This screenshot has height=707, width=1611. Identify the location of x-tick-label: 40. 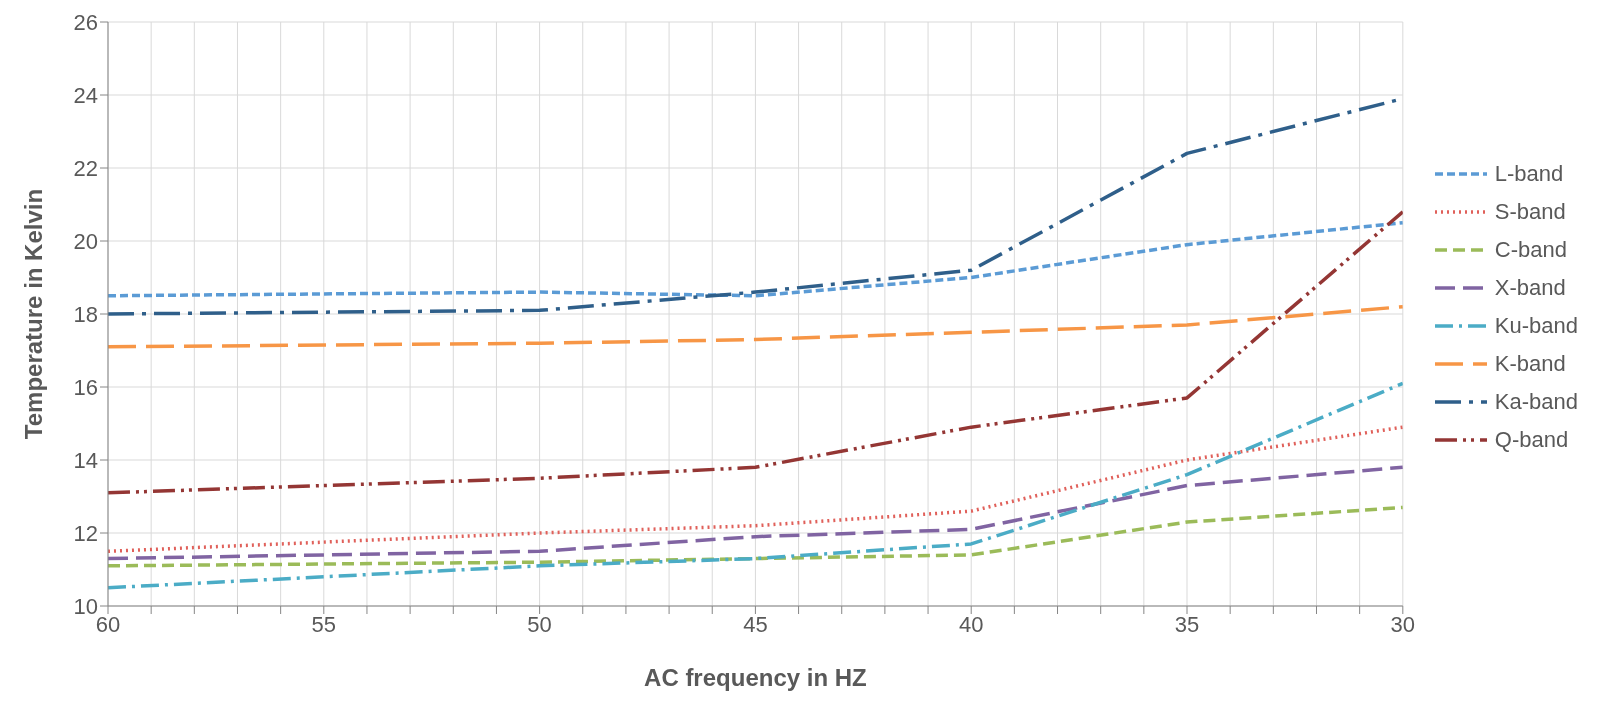
(971, 624).